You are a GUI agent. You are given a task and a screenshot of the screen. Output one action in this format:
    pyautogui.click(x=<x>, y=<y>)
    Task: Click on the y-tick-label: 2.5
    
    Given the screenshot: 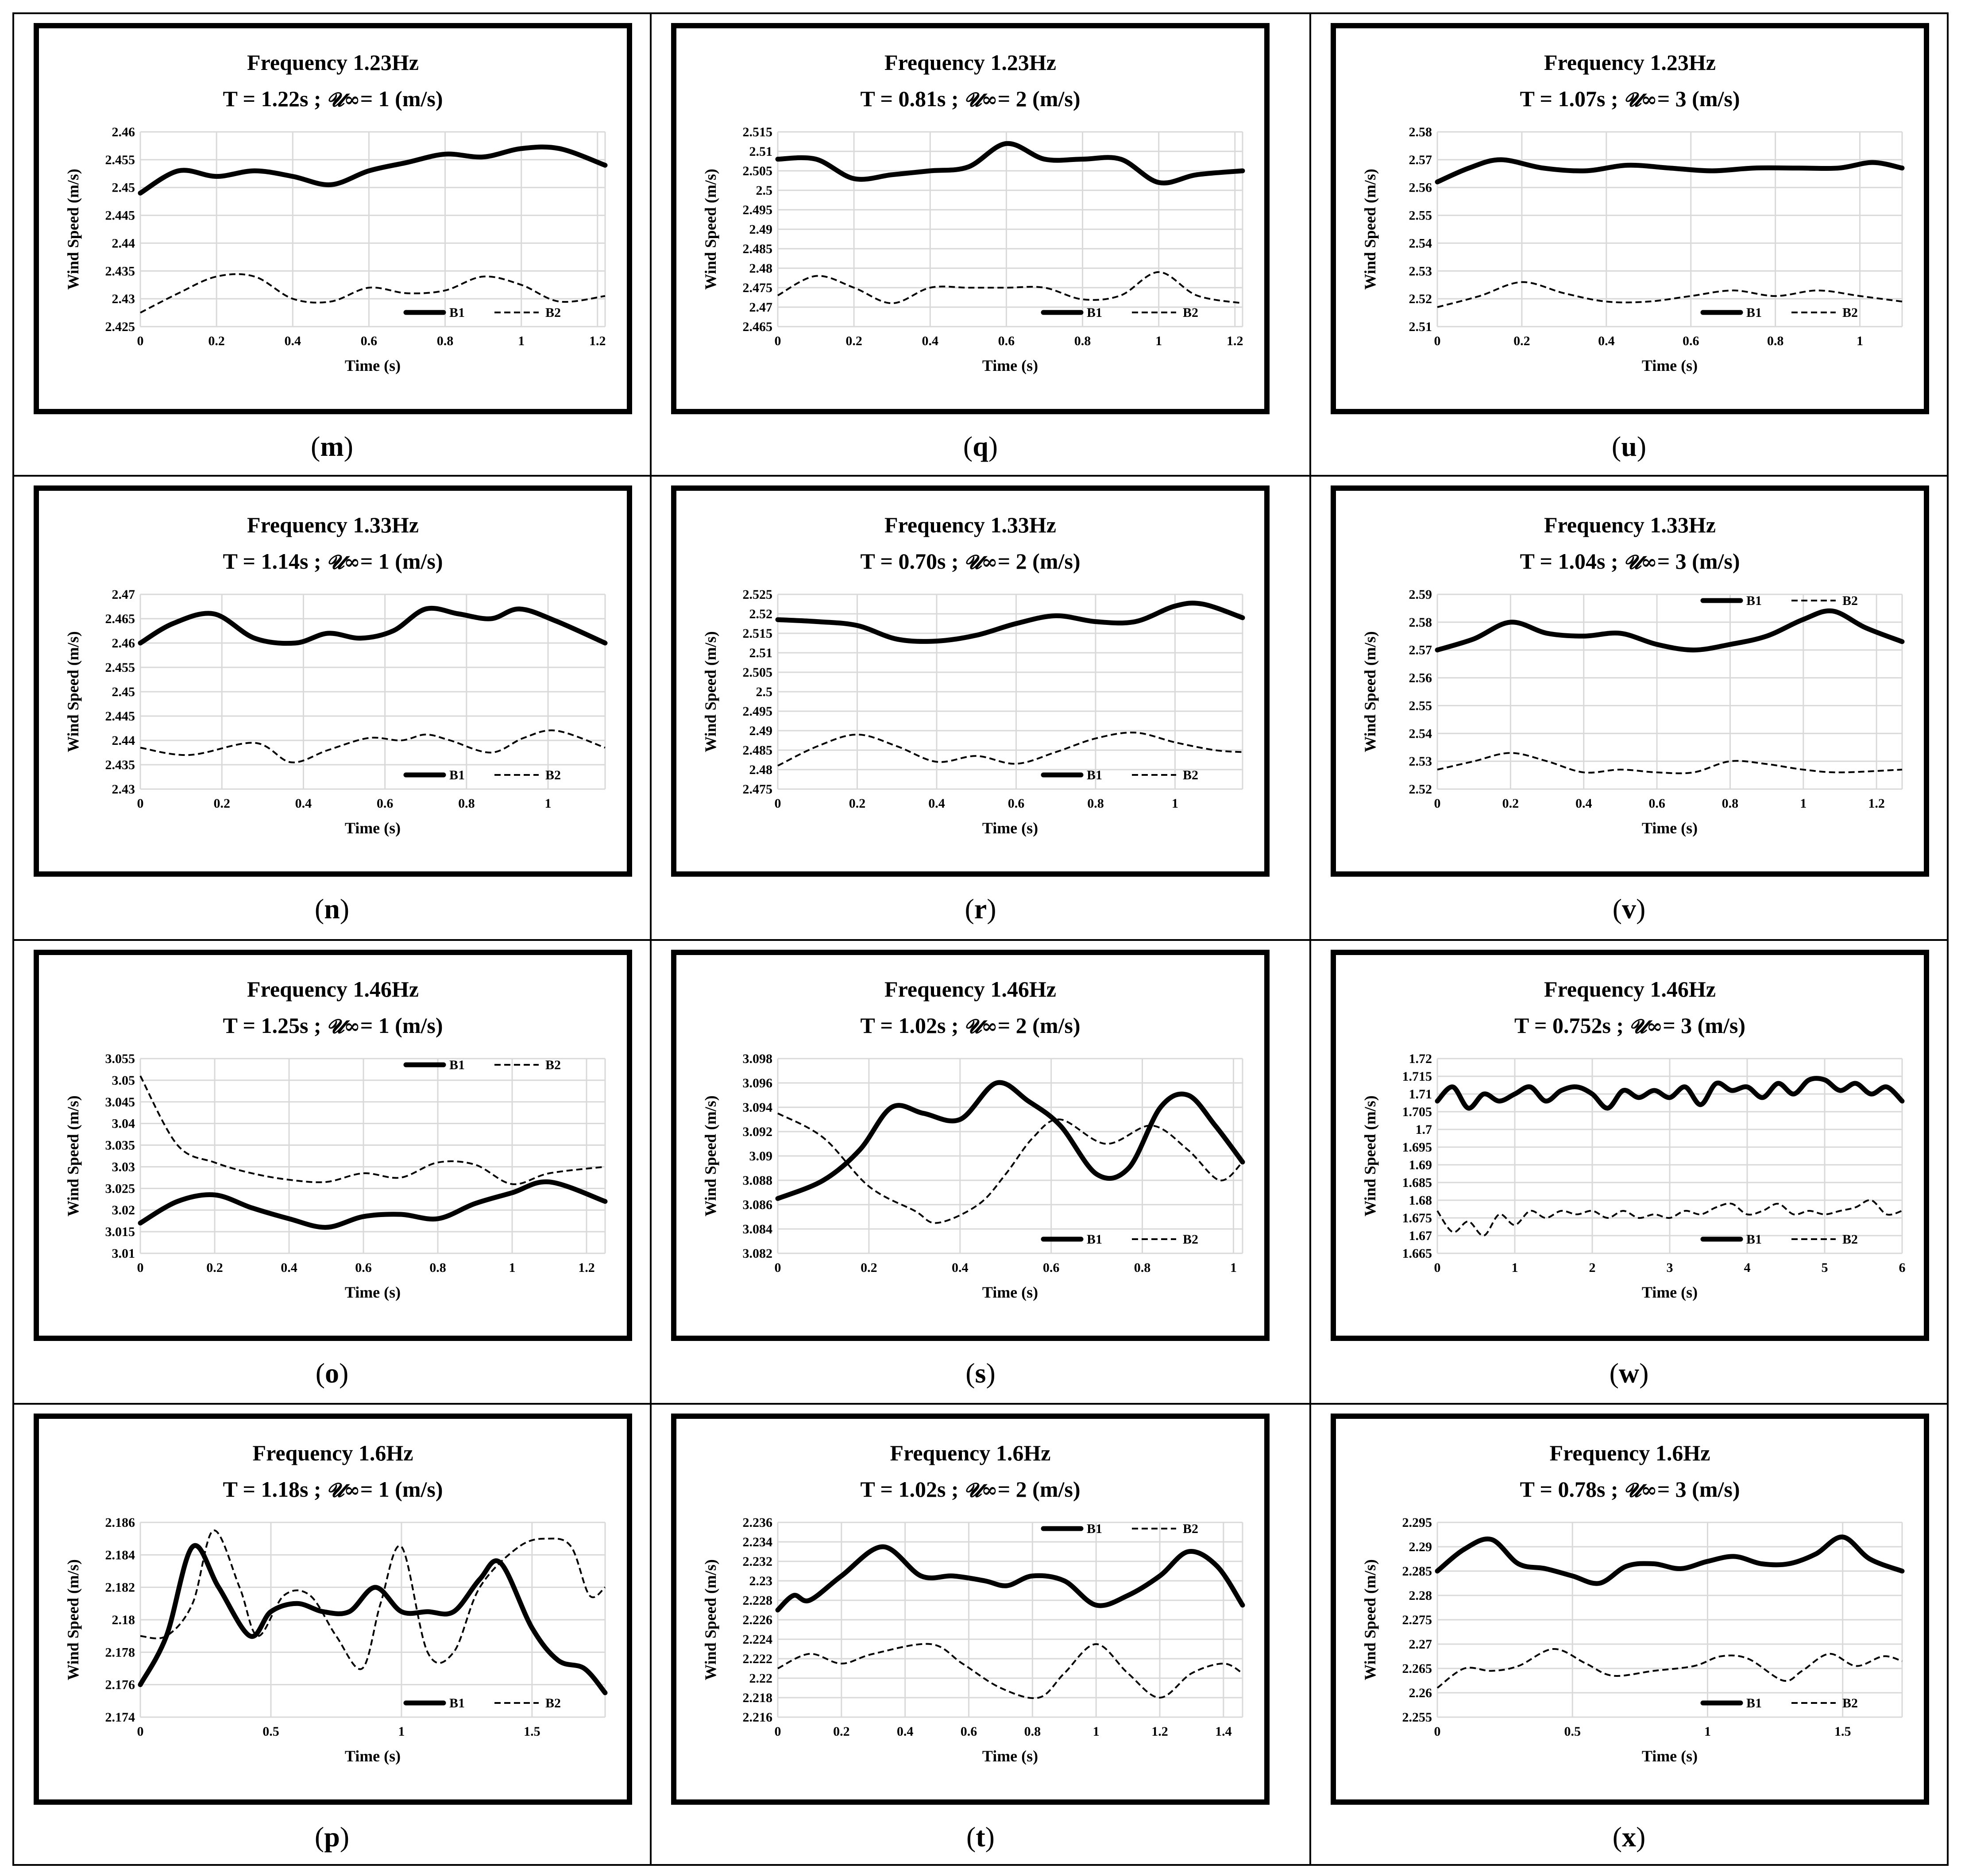 What is the action you would take?
    pyautogui.click(x=765, y=692)
    